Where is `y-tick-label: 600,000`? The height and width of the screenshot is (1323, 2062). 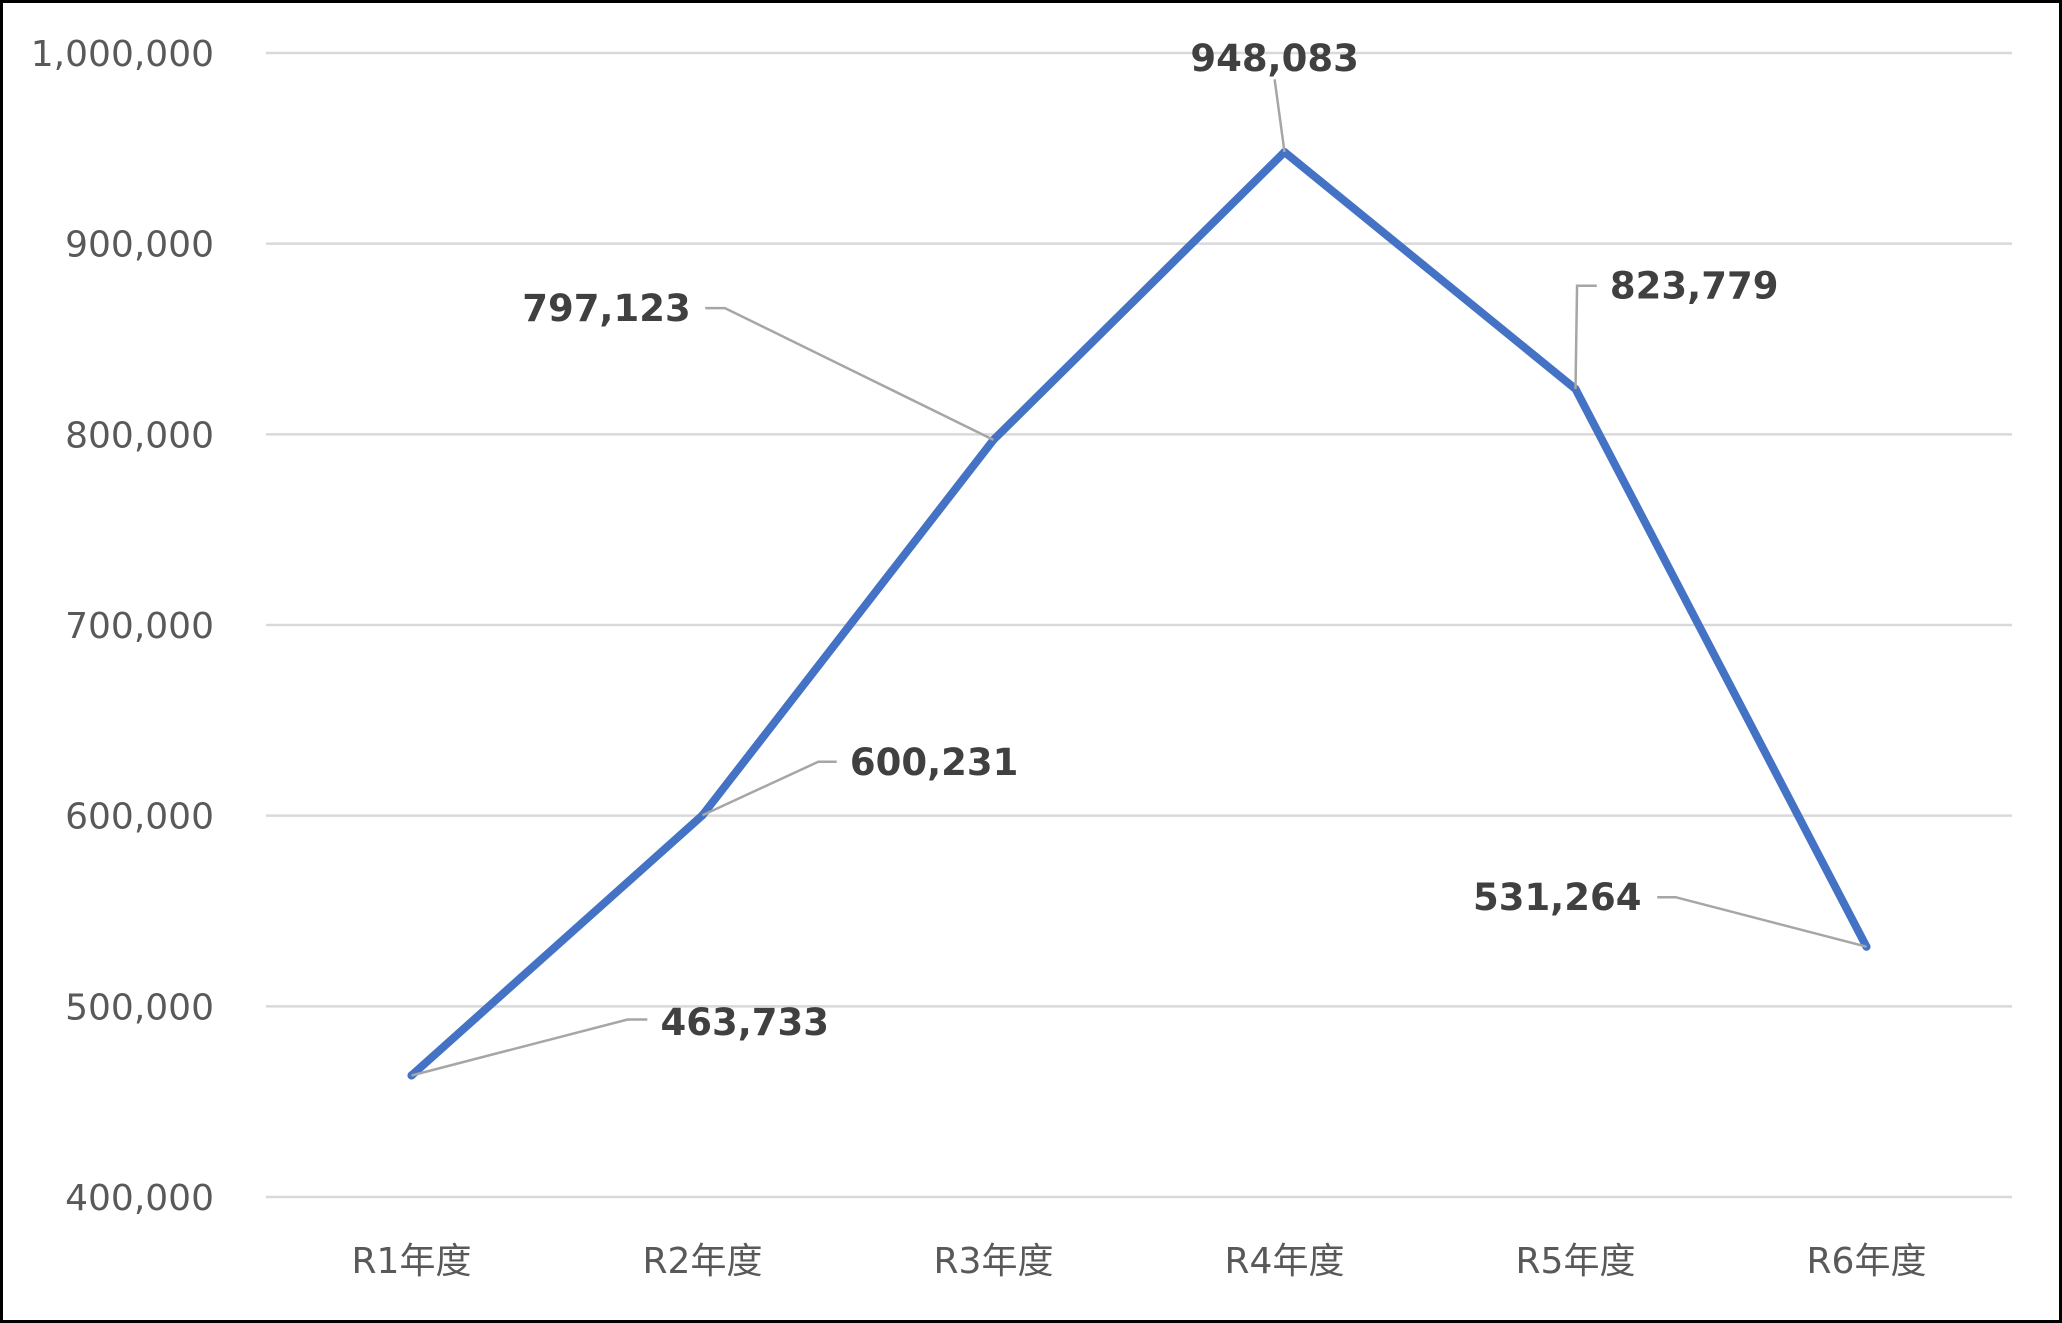 y-tick-label: 600,000 is located at coordinates (139, 817).